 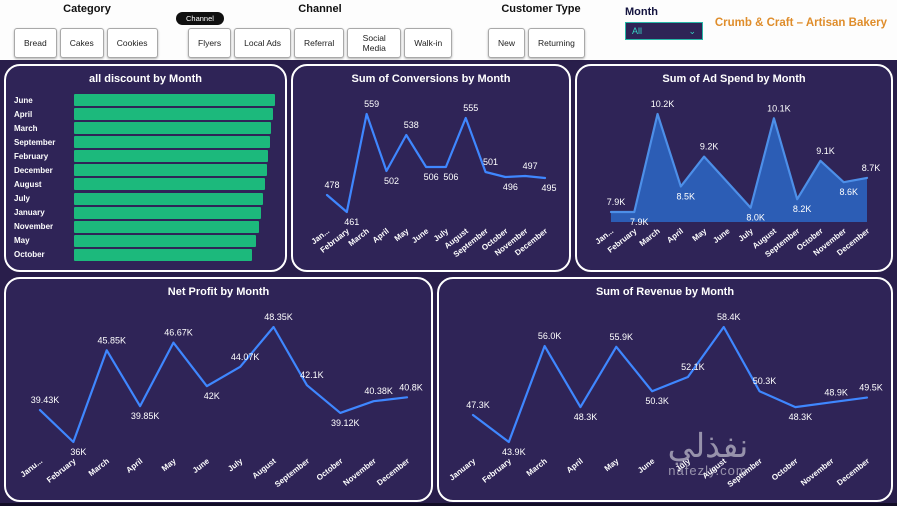 I want to click on svg-text: 7.9K, so click(x=616, y=202).